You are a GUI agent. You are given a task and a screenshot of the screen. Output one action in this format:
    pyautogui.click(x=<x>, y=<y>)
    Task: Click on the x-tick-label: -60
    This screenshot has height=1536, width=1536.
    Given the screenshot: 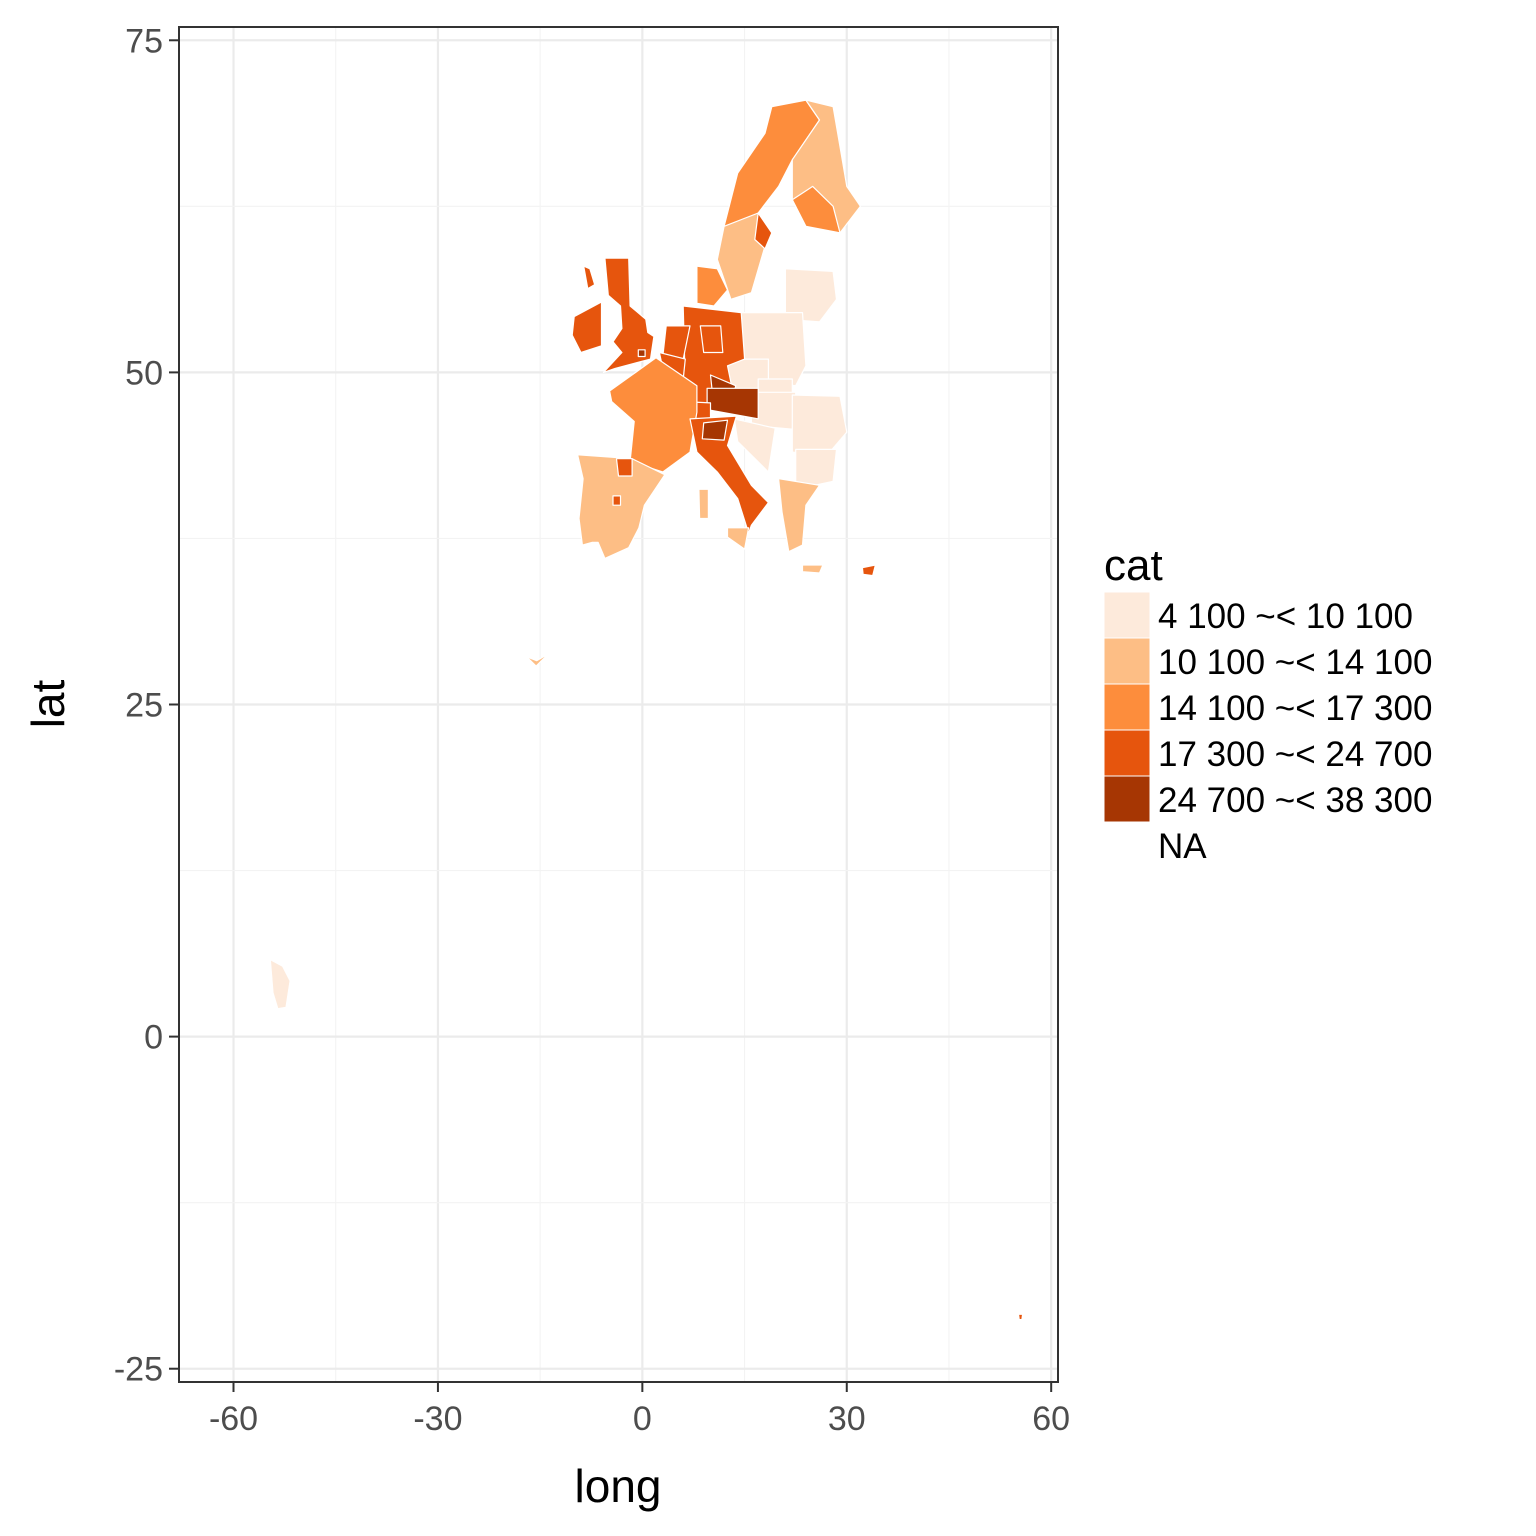 What is the action you would take?
    pyautogui.click(x=233, y=1419)
    